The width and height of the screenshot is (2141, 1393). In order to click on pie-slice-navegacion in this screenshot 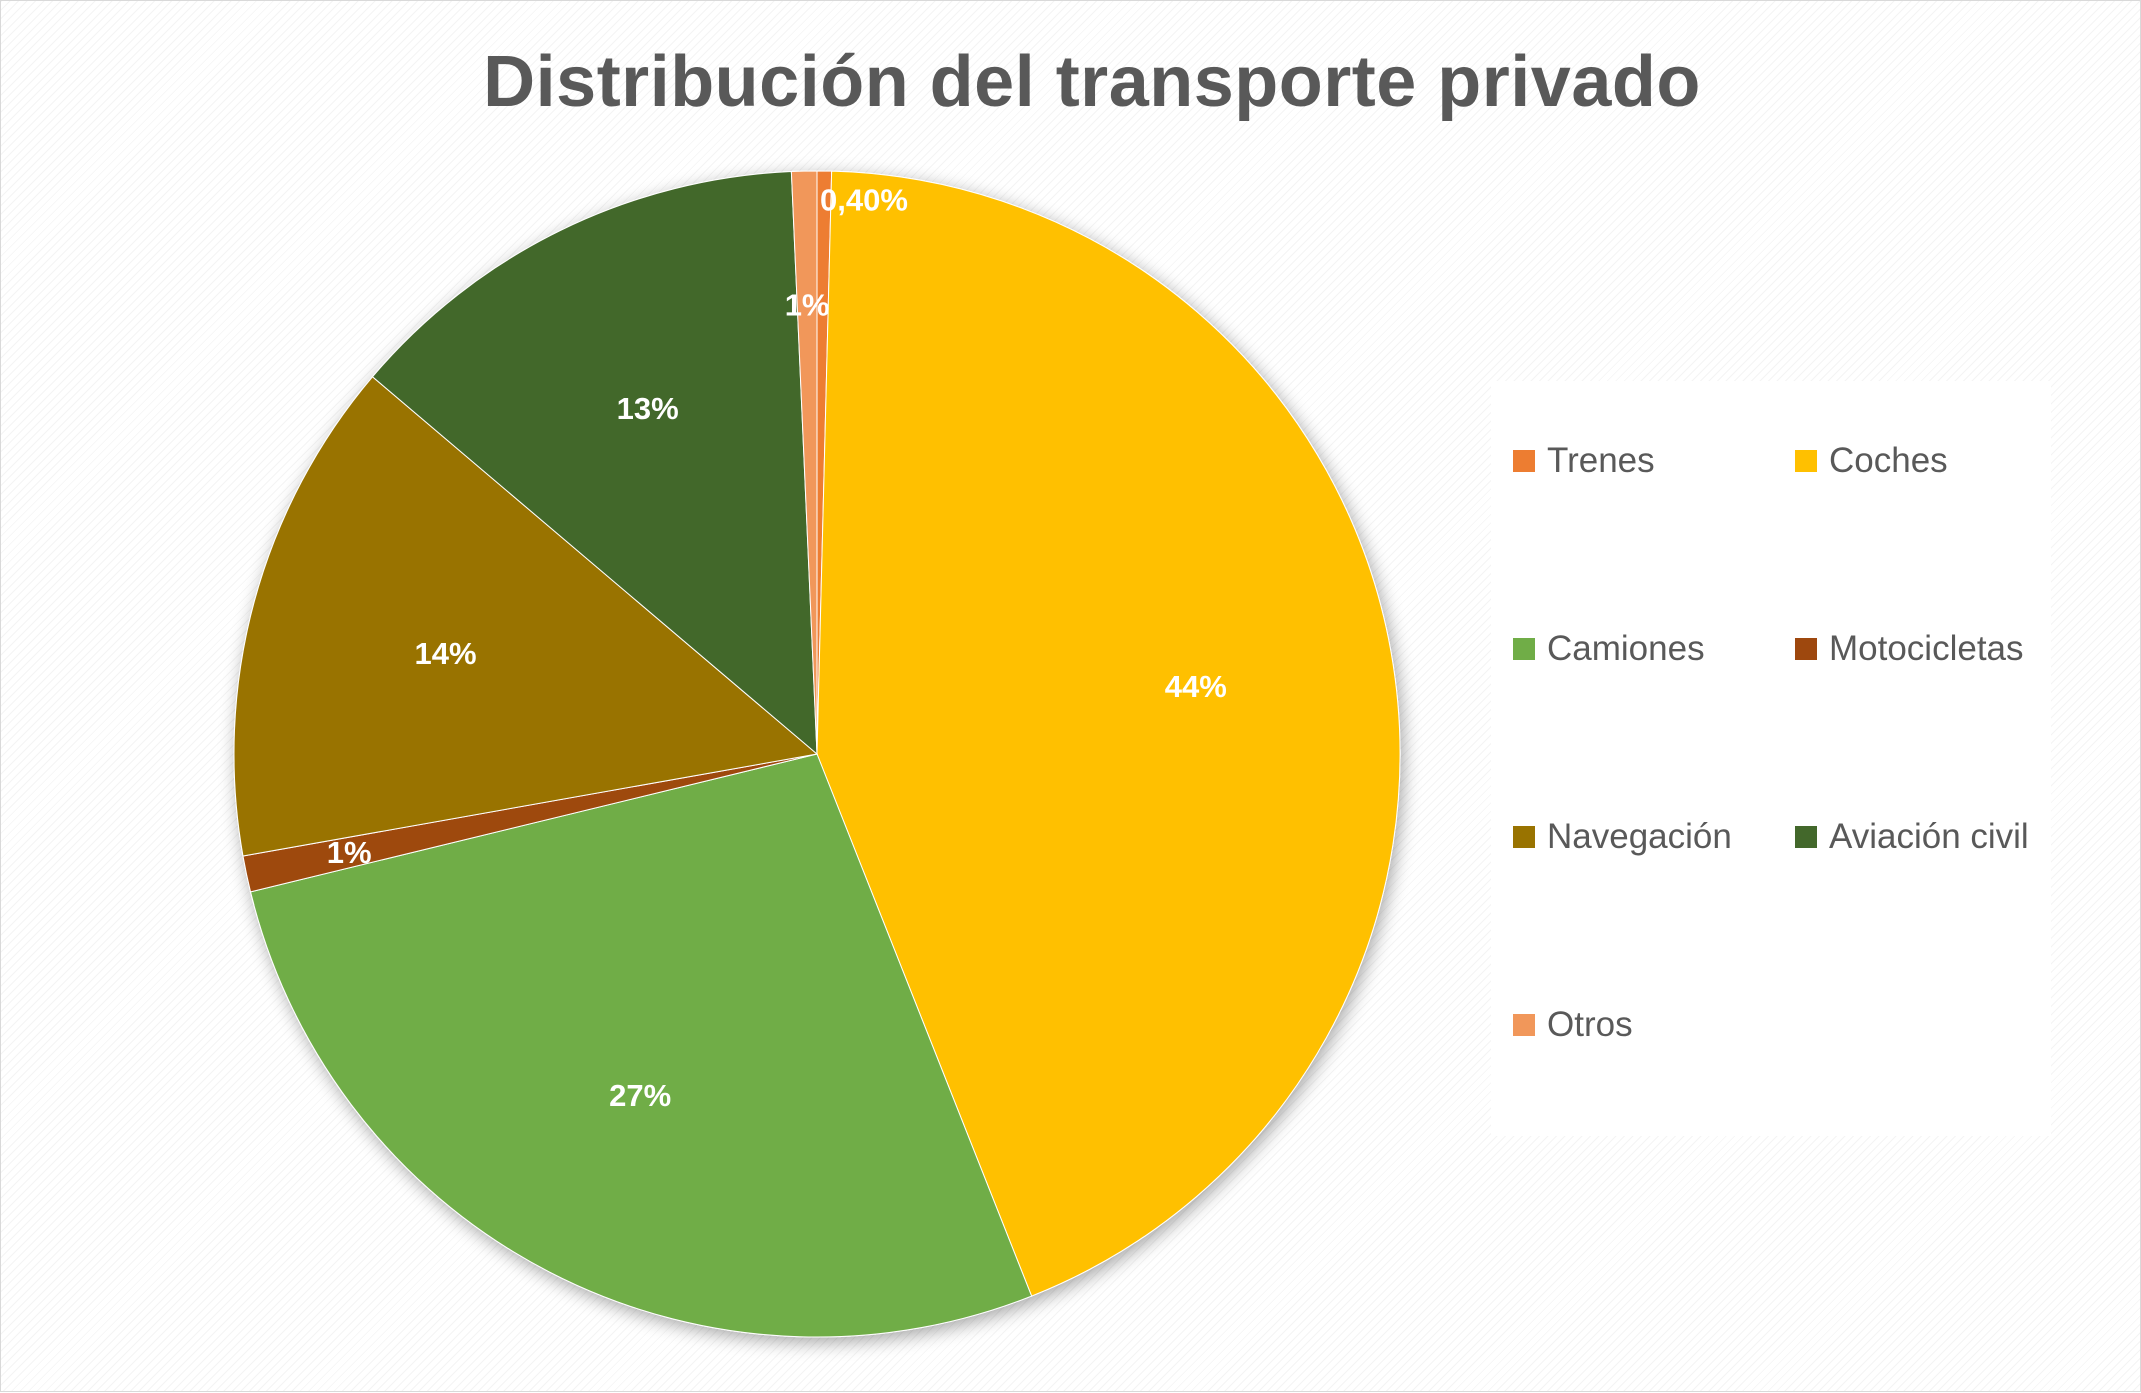, I will do `click(526, 616)`.